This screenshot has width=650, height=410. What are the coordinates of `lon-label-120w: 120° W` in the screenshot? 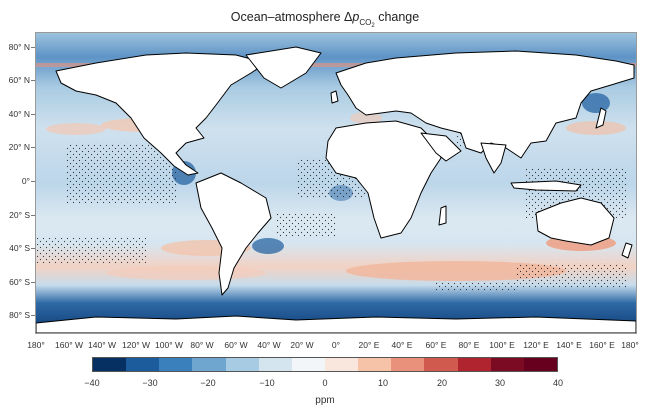 It's located at (136, 345).